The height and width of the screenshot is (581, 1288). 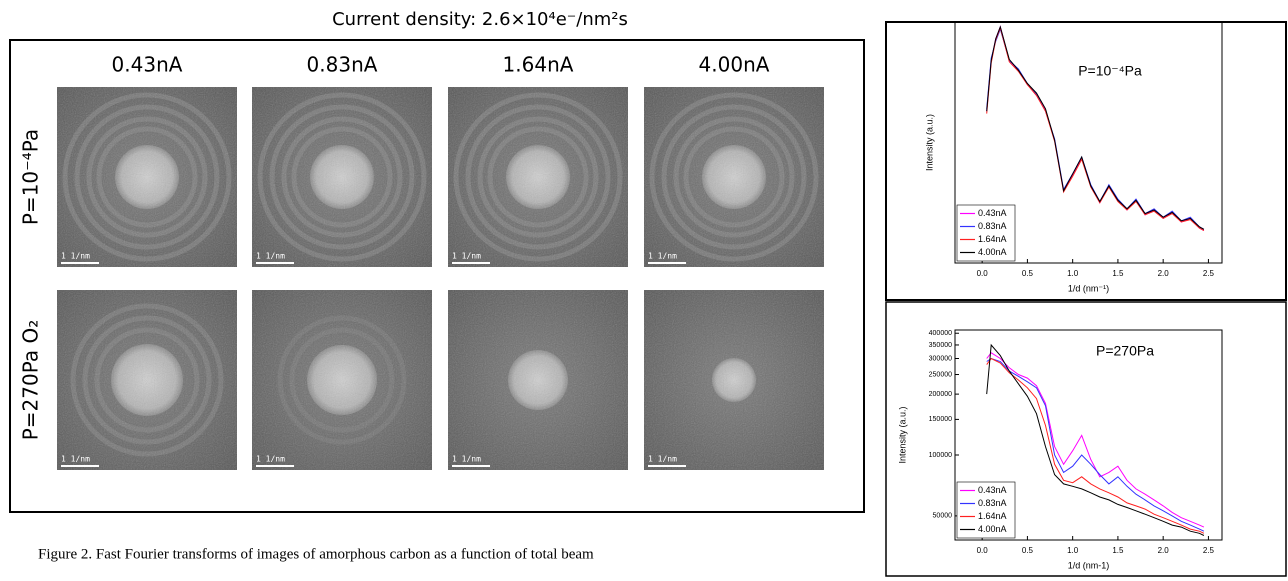 I want to click on x-axis-label: 1/d (nm⁻¹), so click(x=1088, y=288).